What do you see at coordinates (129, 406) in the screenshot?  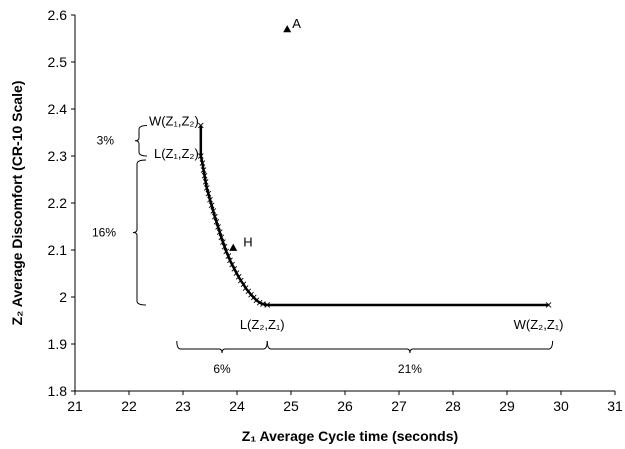 I see `x-tick-label: 22` at bounding box center [129, 406].